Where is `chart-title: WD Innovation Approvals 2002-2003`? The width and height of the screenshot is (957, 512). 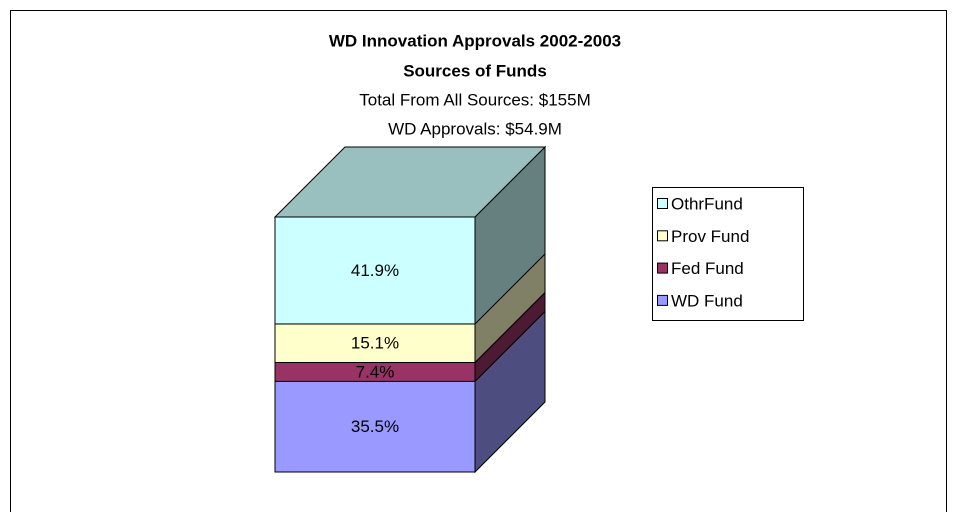 chart-title: WD Innovation Approvals 2002-2003 is located at coordinates (475, 40).